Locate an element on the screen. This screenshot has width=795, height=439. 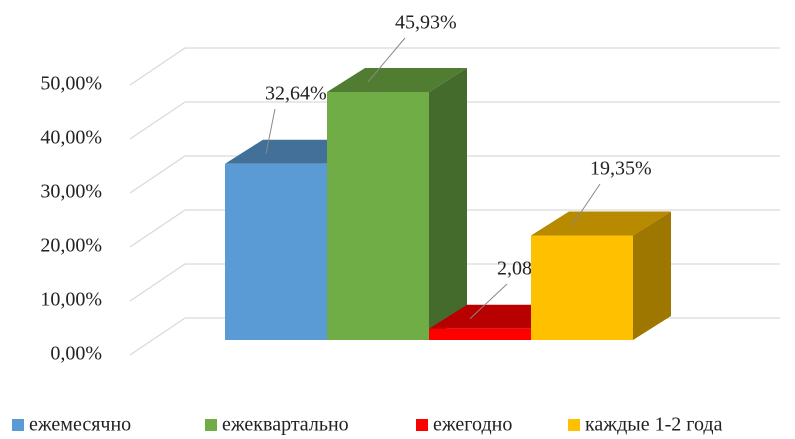
y-tick-label: 20,00% is located at coordinates (71, 246).